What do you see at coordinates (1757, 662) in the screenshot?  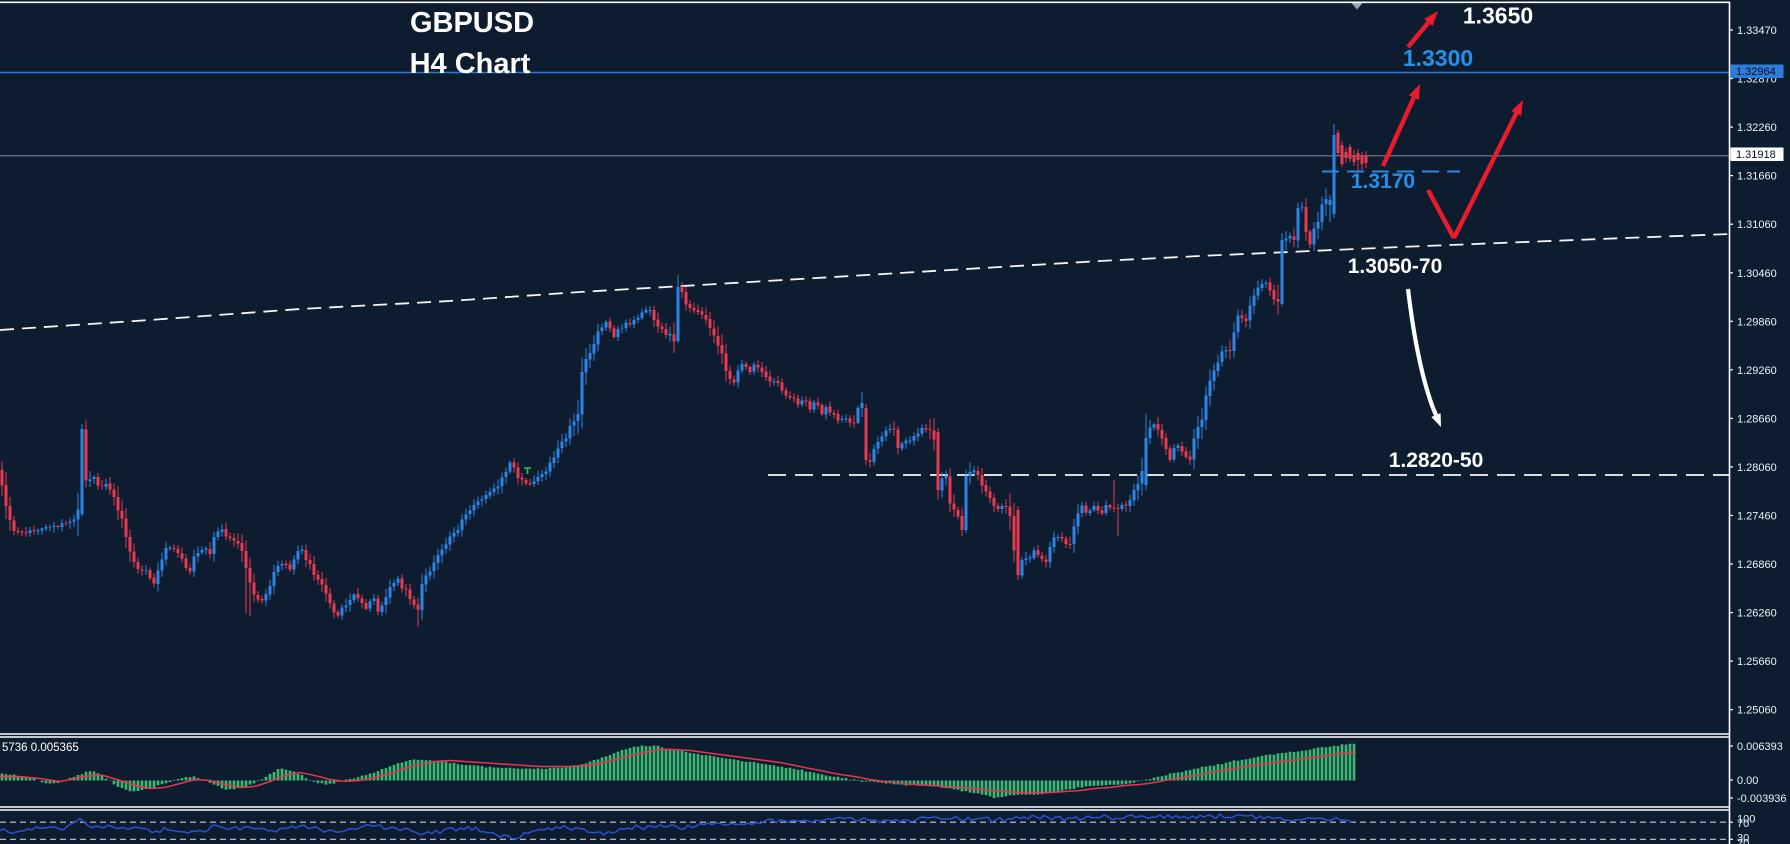 I see `svg-text: 1.25660` at bounding box center [1757, 662].